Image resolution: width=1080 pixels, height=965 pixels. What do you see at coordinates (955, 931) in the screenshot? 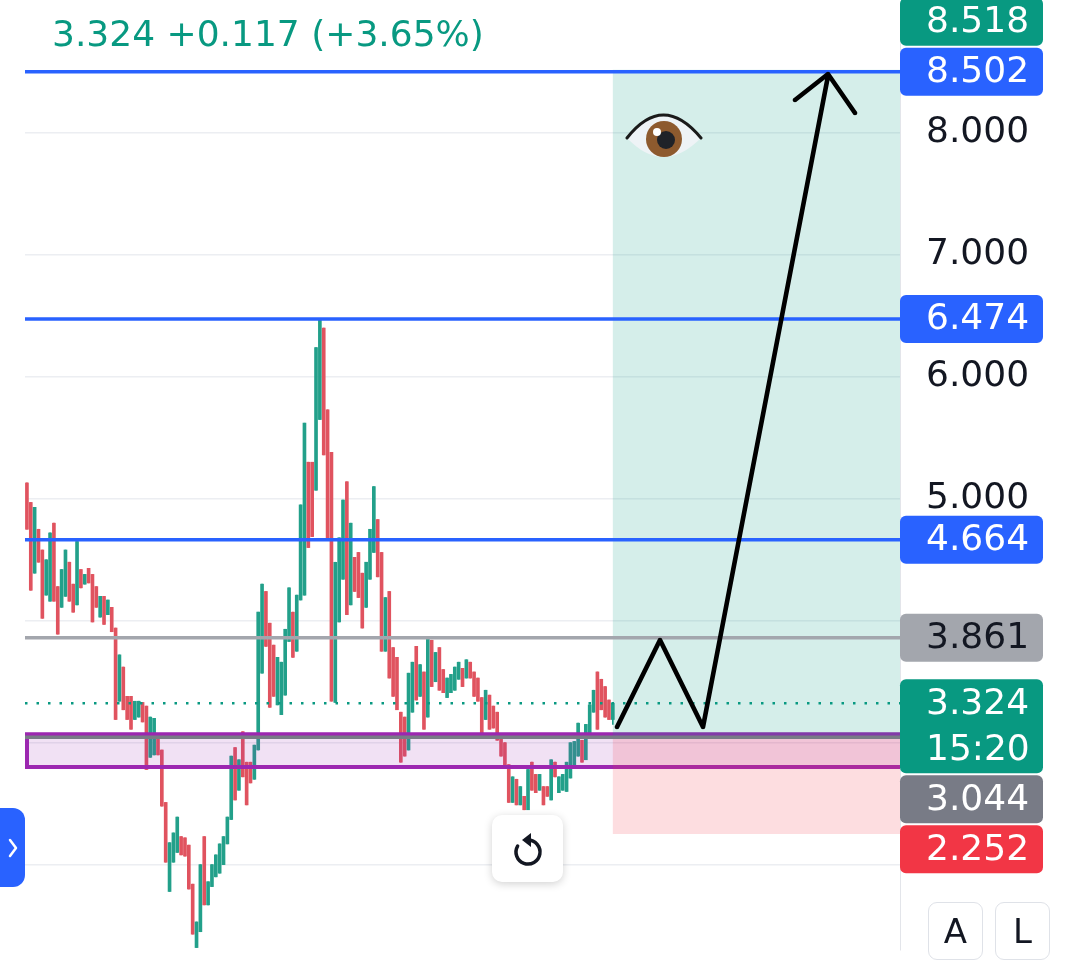
I see `button: A` at bounding box center [955, 931].